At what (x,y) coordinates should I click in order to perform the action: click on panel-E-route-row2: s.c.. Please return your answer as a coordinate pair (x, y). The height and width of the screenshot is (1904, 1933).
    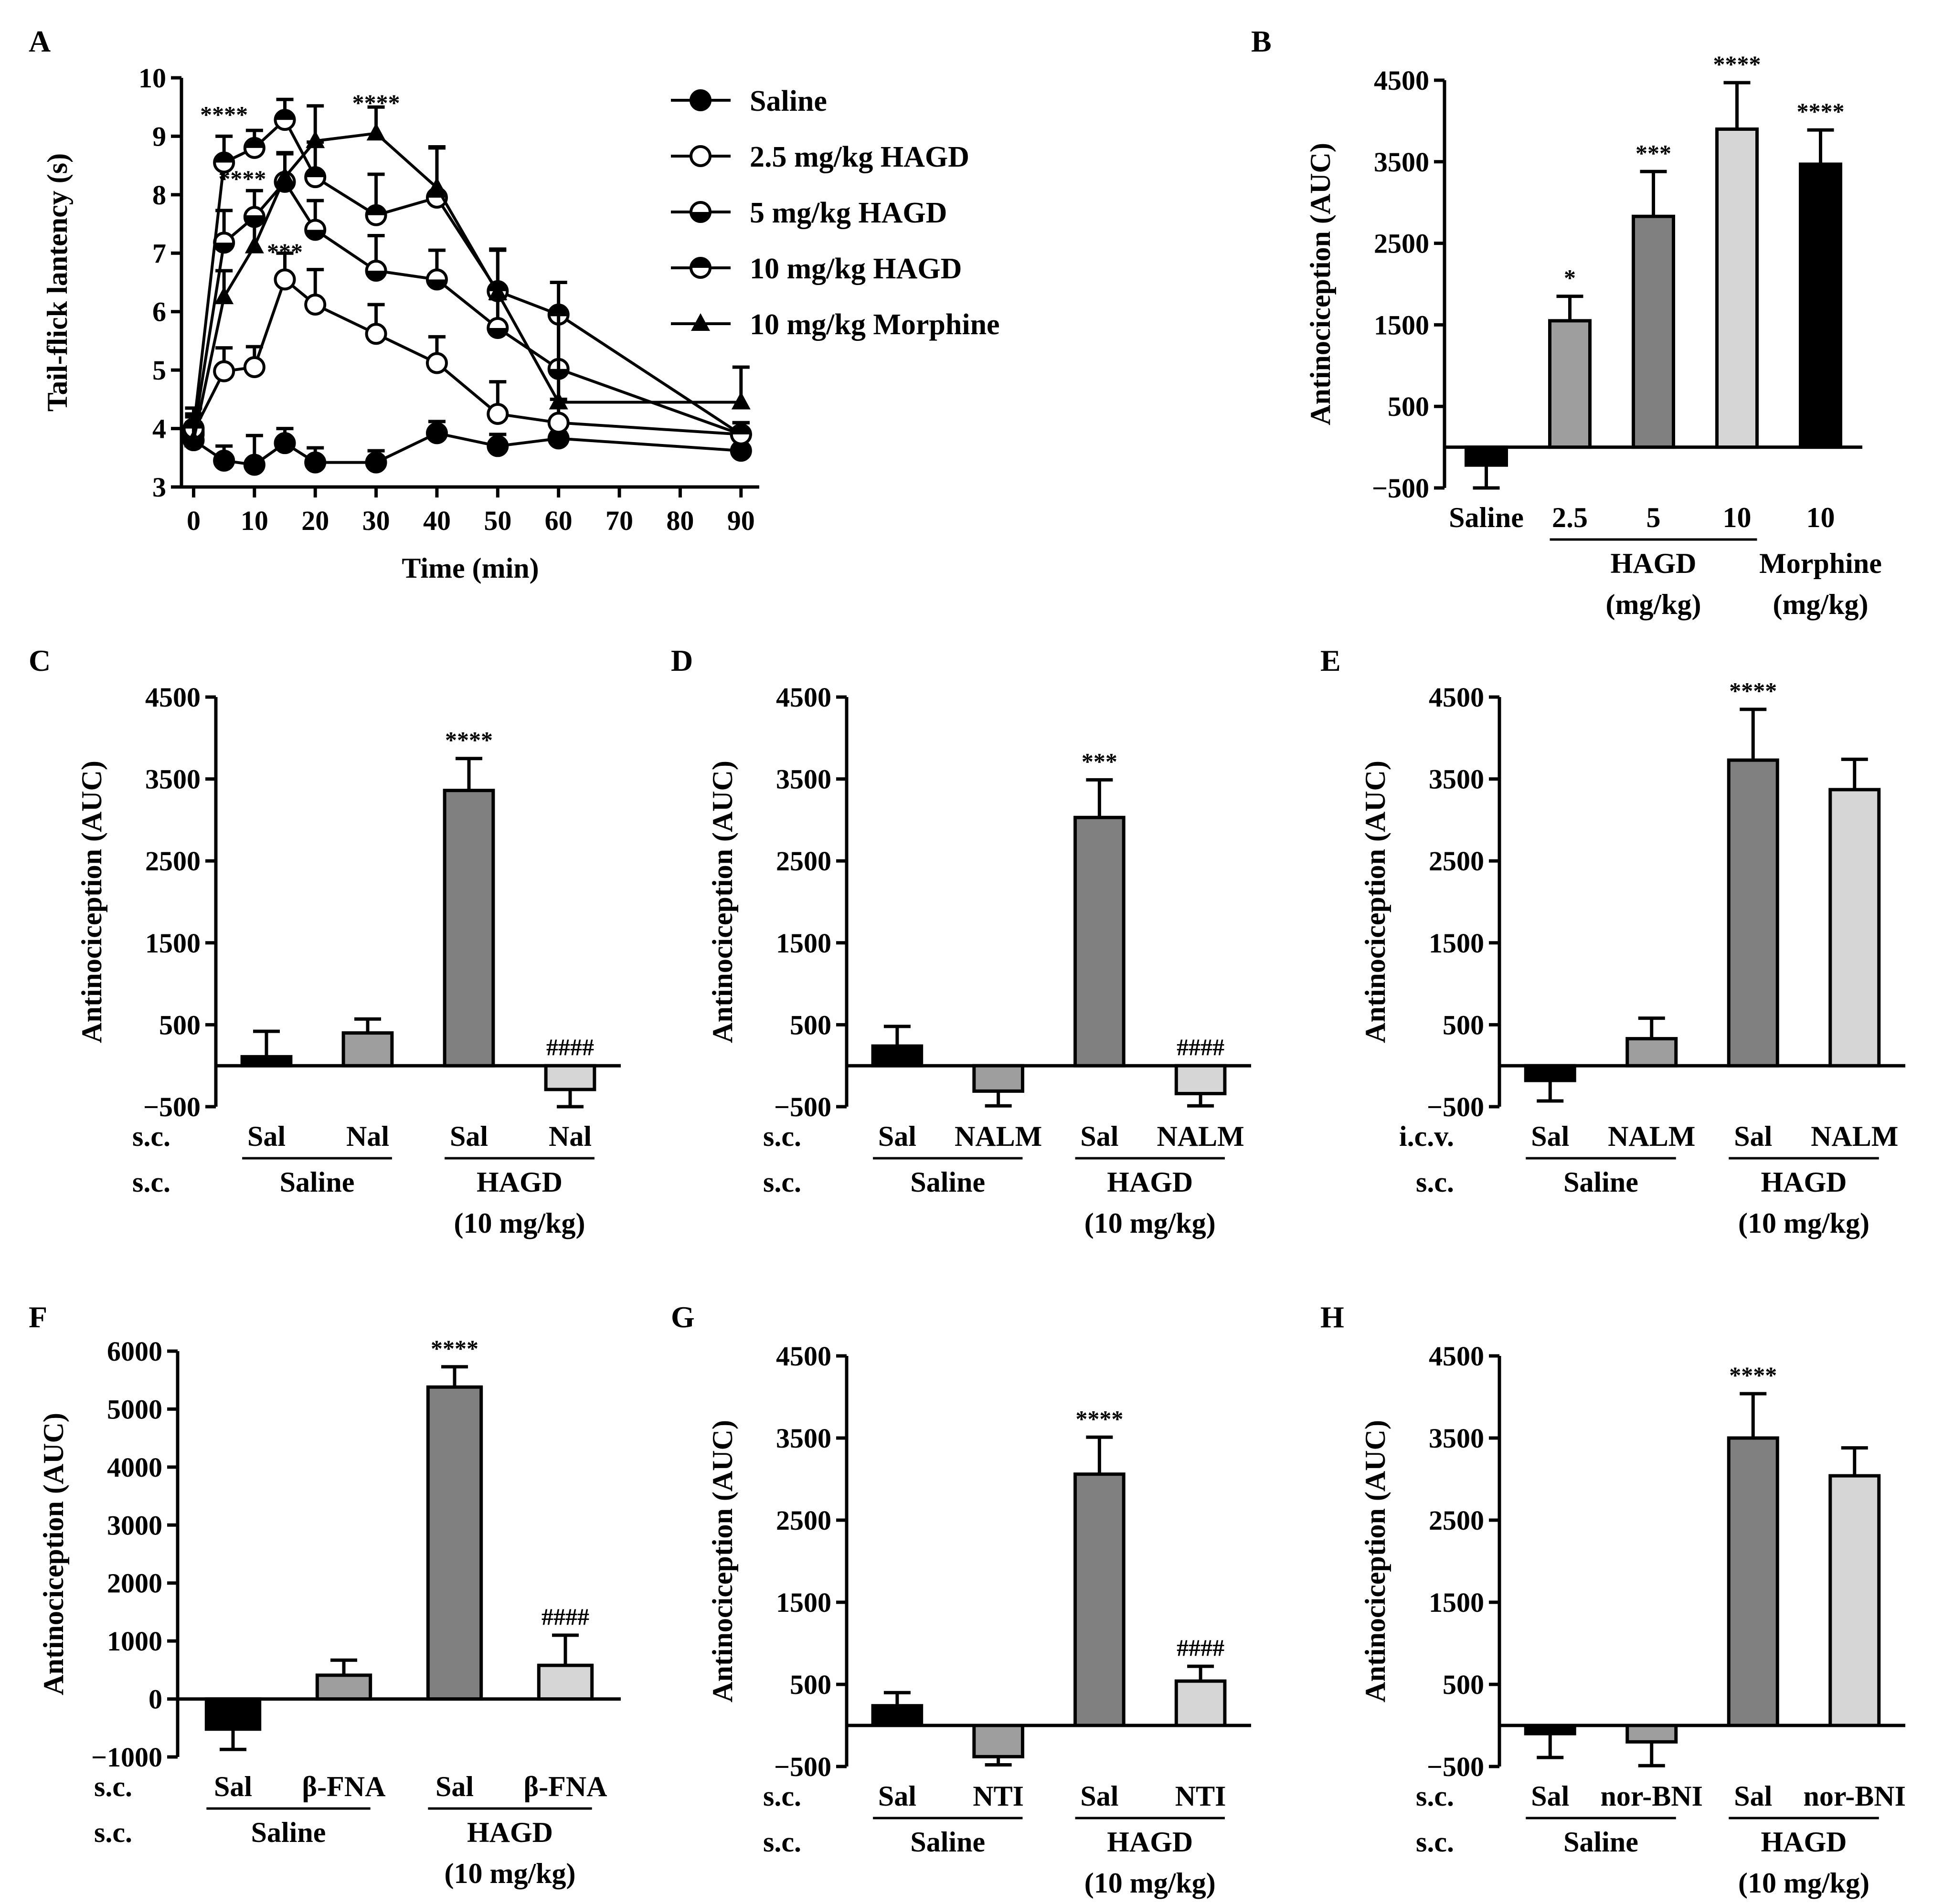
    Looking at the image, I should click on (1435, 1182).